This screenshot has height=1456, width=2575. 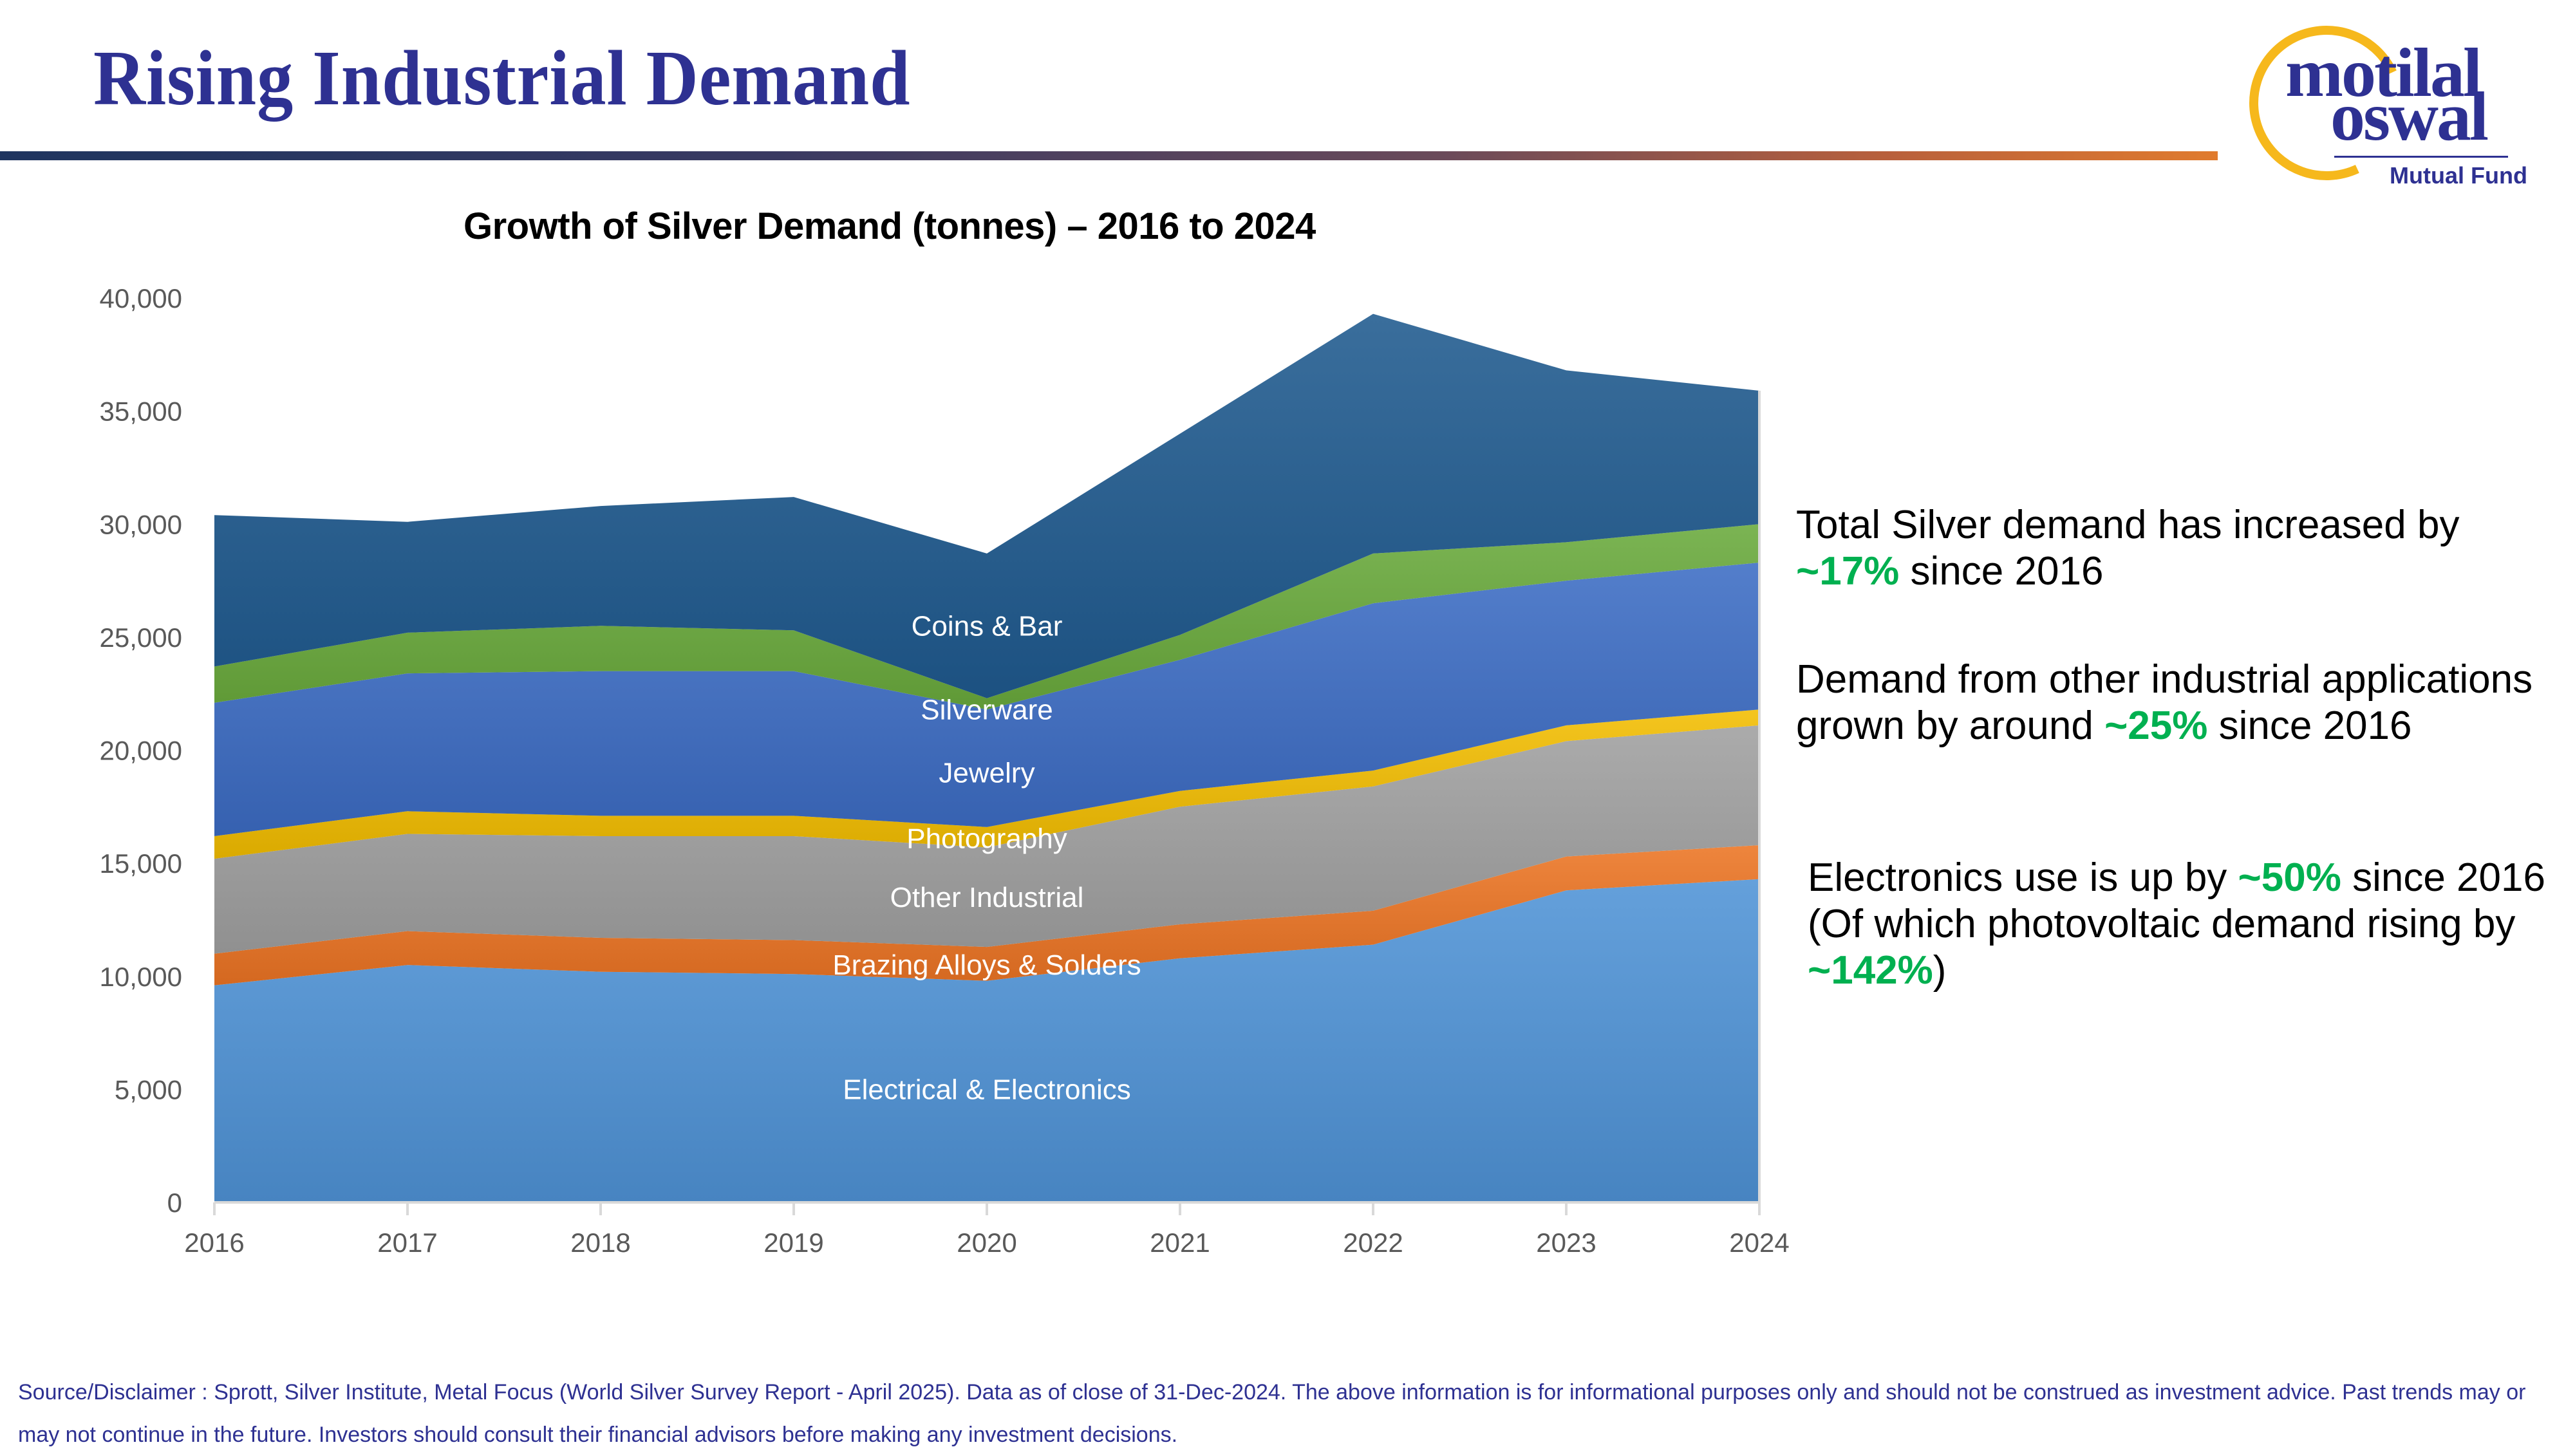 I want to click on insight-text: ), so click(x=1940, y=971).